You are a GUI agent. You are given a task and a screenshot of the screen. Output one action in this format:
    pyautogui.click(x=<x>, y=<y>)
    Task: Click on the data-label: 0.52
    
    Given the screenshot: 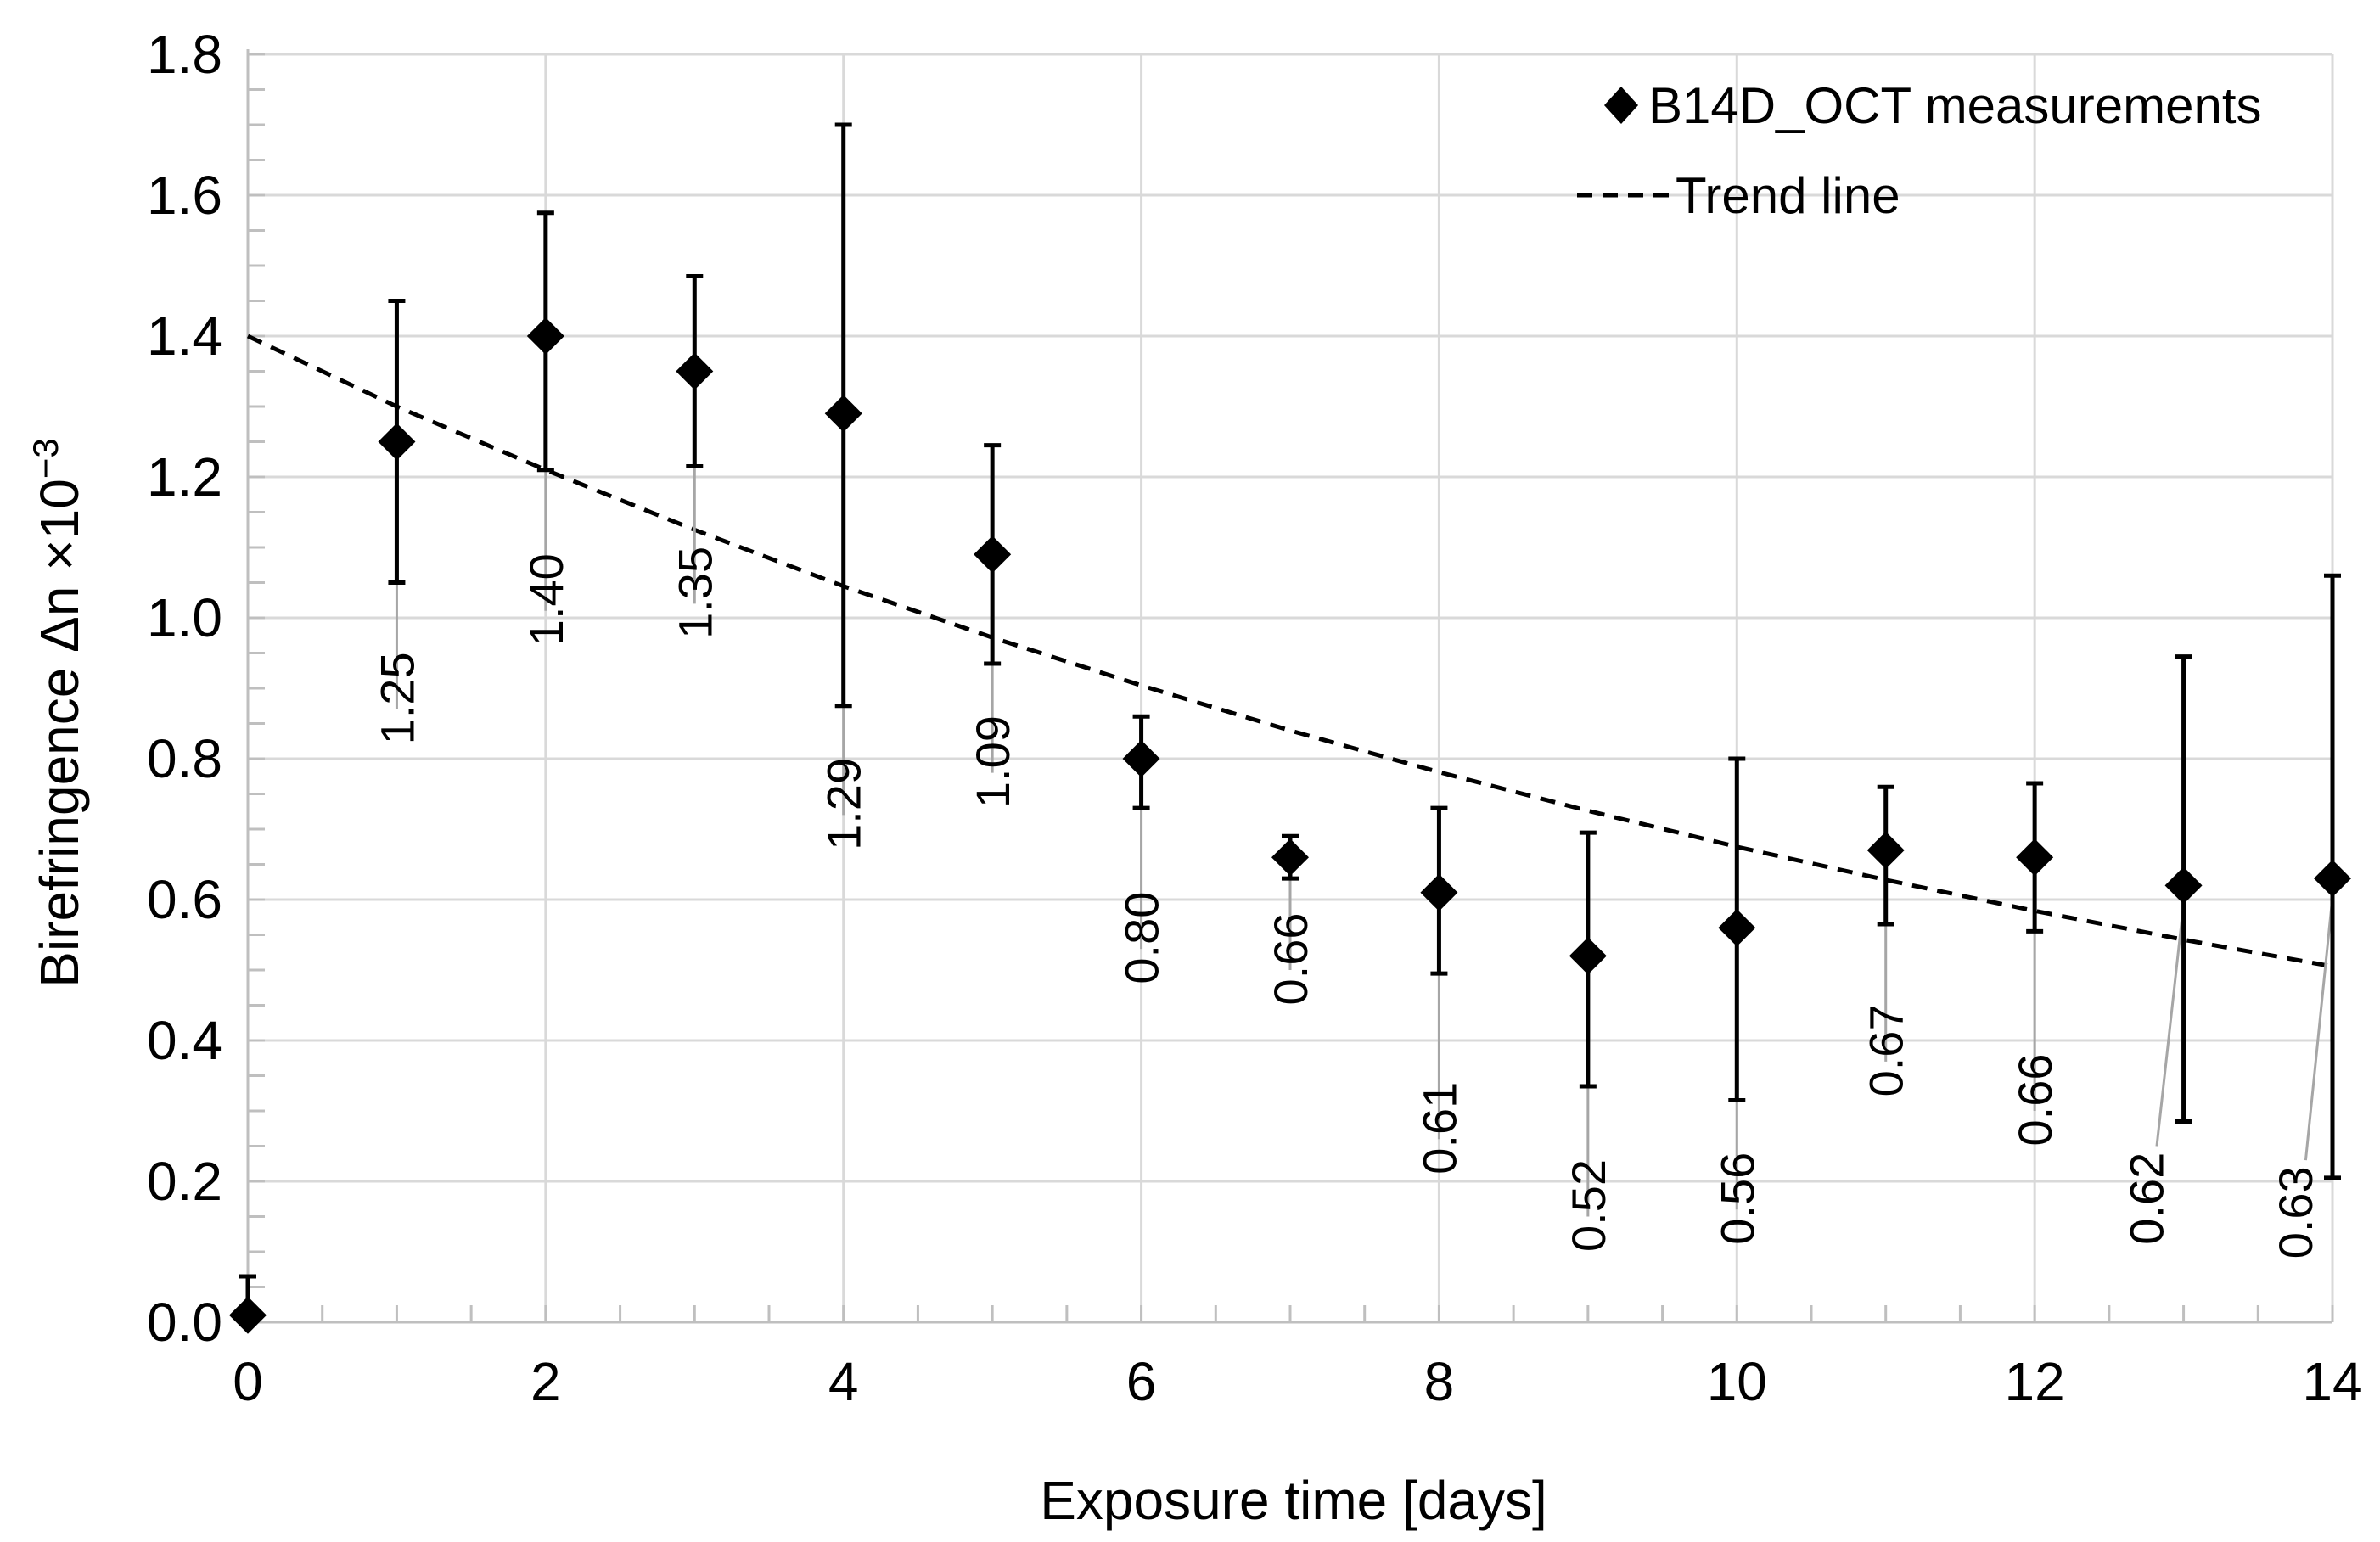 What is the action you would take?
    pyautogui.click(x=1588, y=1206)
    